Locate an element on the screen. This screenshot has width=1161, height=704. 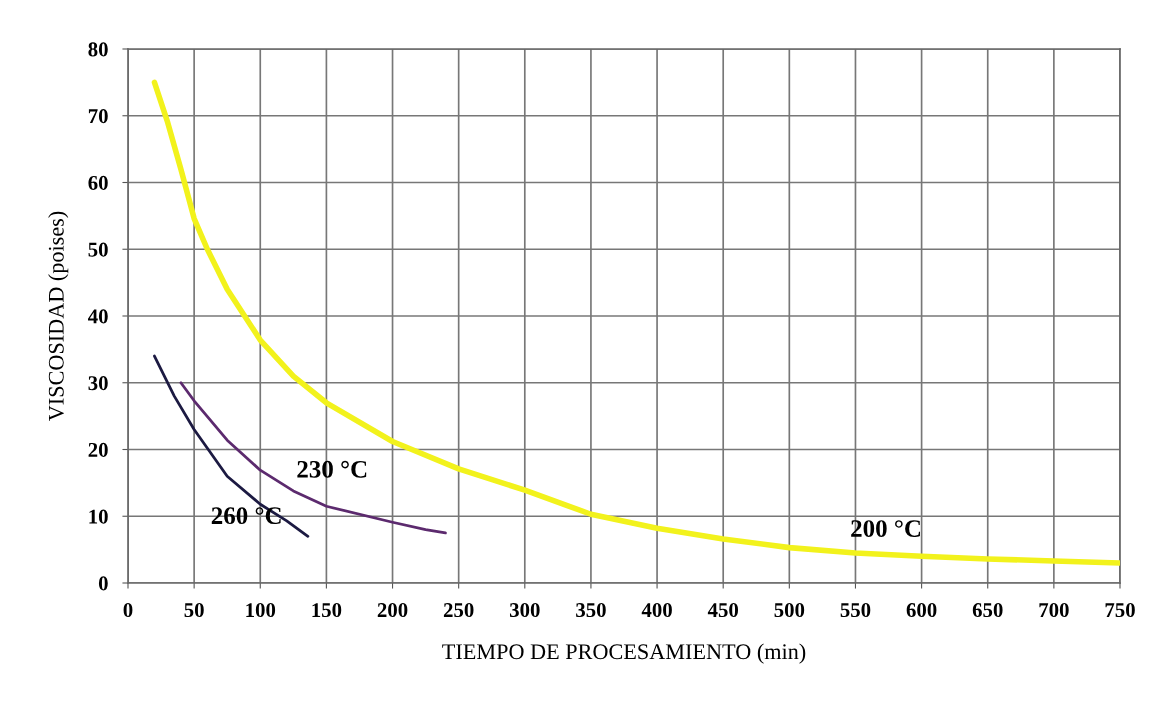
x-tick-label: 750 is located at coordinates (1120, 610).